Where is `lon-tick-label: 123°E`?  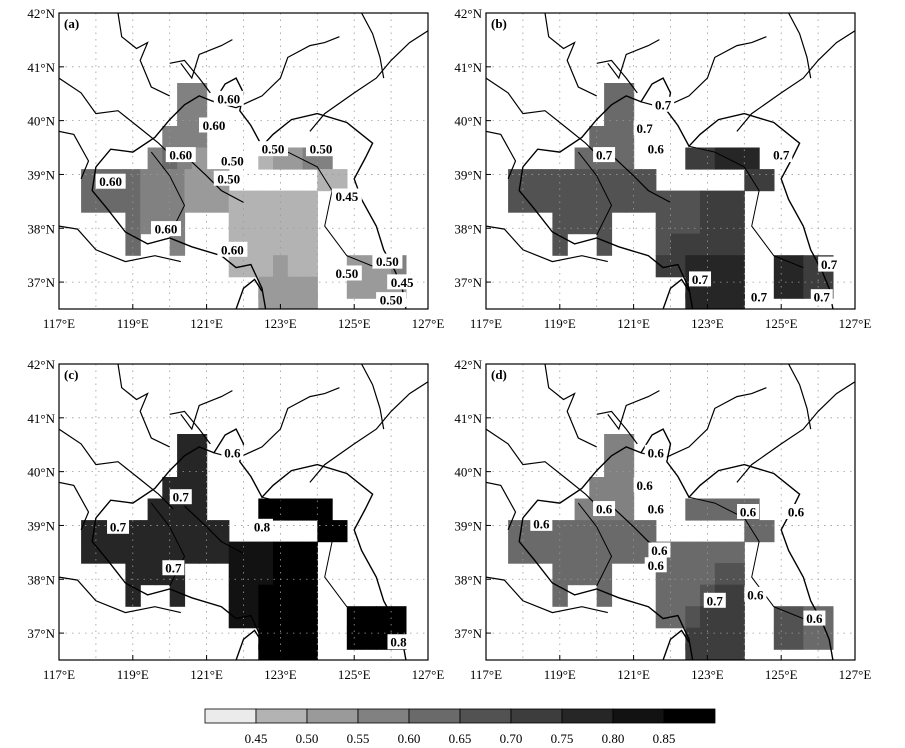
lon-tick-label: 123°E is located at coordinates (707, 674).